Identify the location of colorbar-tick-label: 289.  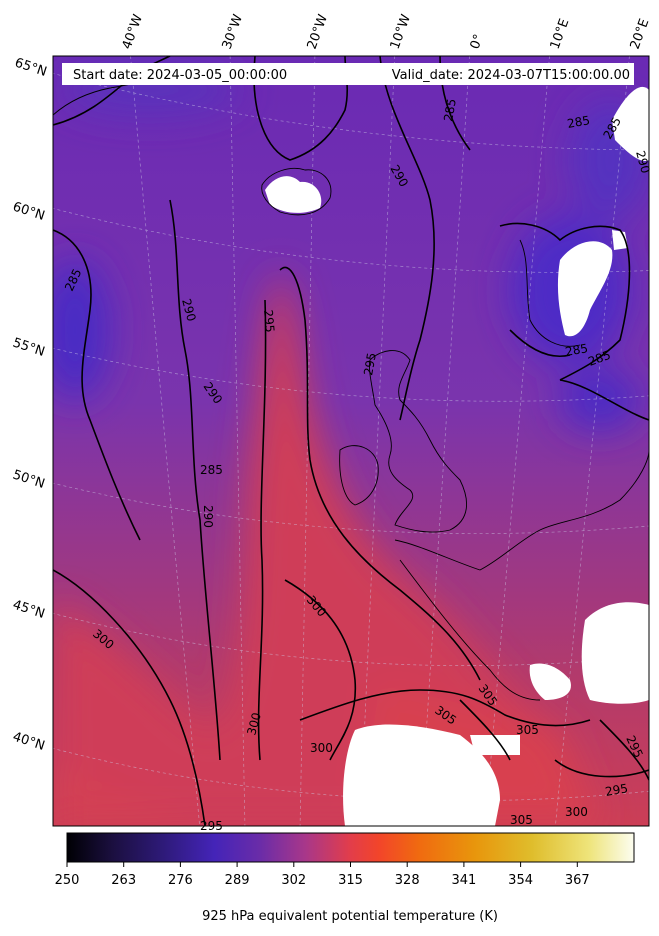
(237, 880).